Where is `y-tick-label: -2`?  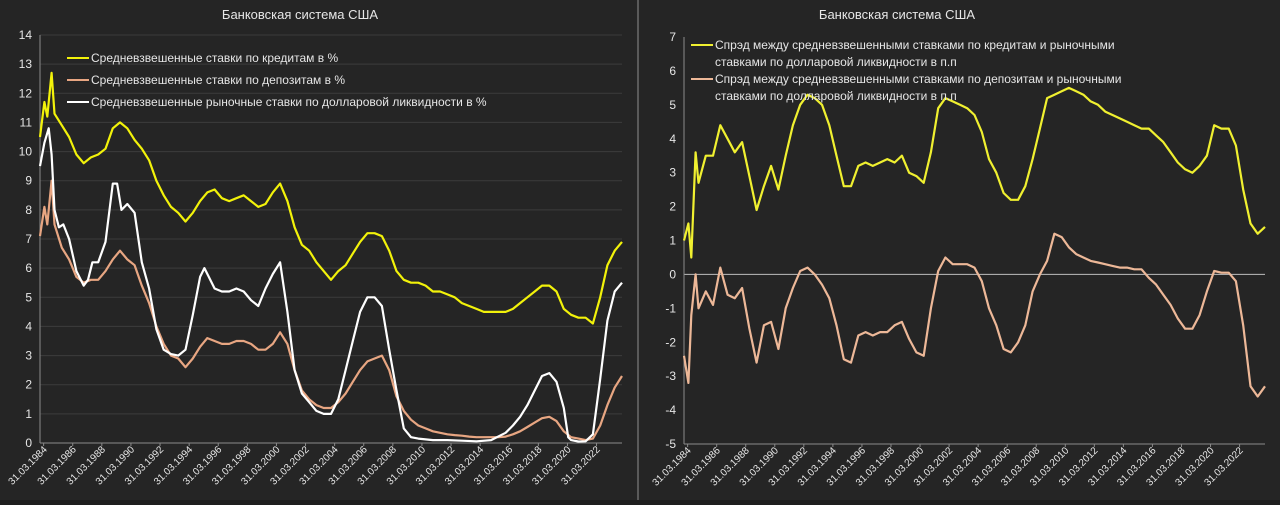
y-tick-label: -2 is located at coordinates (670, 342).